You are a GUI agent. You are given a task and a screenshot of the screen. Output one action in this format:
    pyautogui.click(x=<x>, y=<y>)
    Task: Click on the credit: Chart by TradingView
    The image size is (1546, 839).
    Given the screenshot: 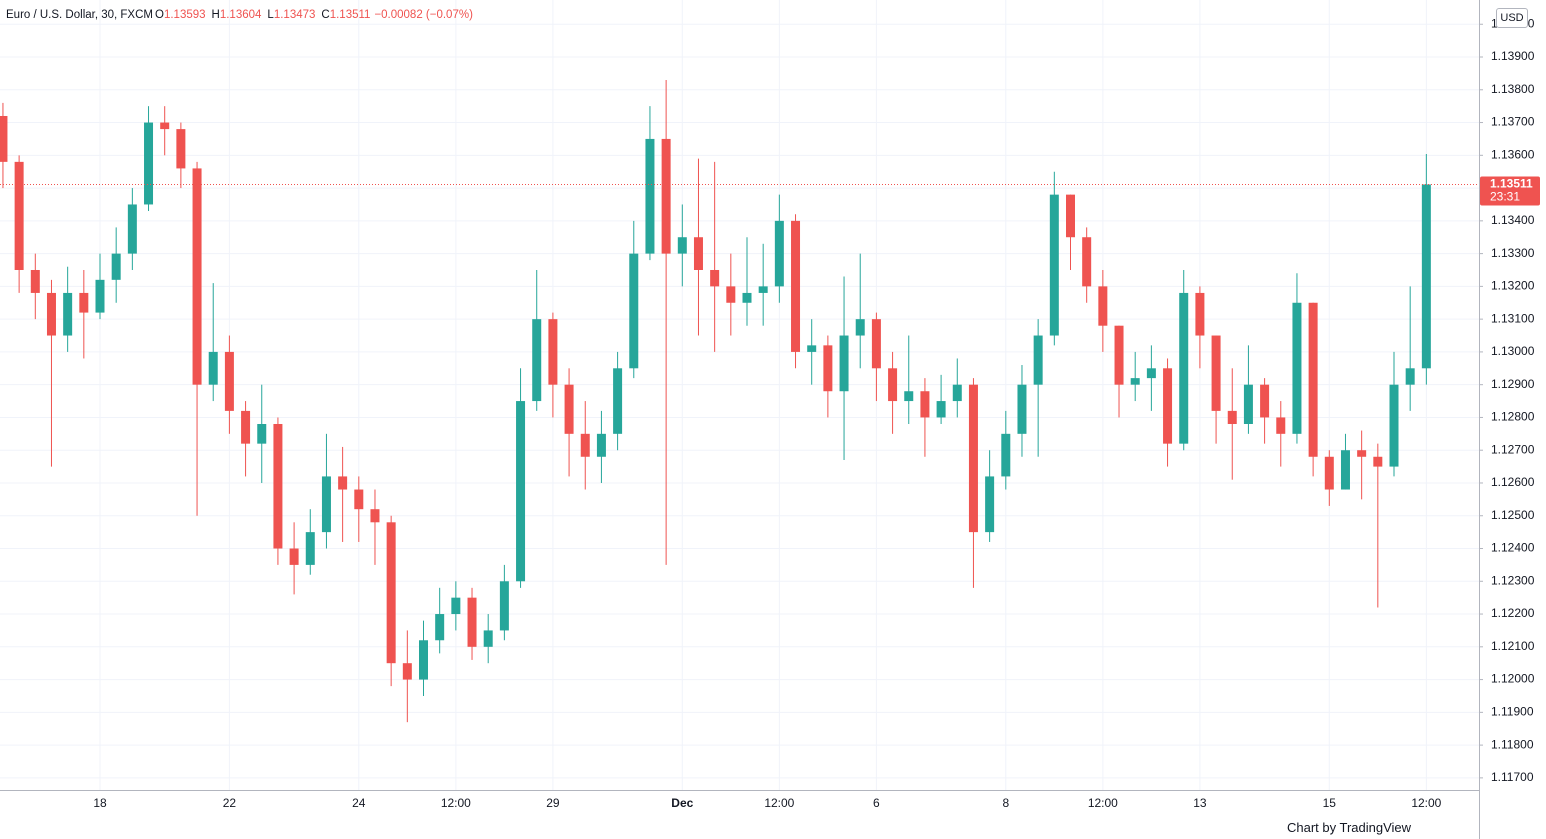 What is the action you would take?
    pyautogui.click(x=1349, y=827)
    